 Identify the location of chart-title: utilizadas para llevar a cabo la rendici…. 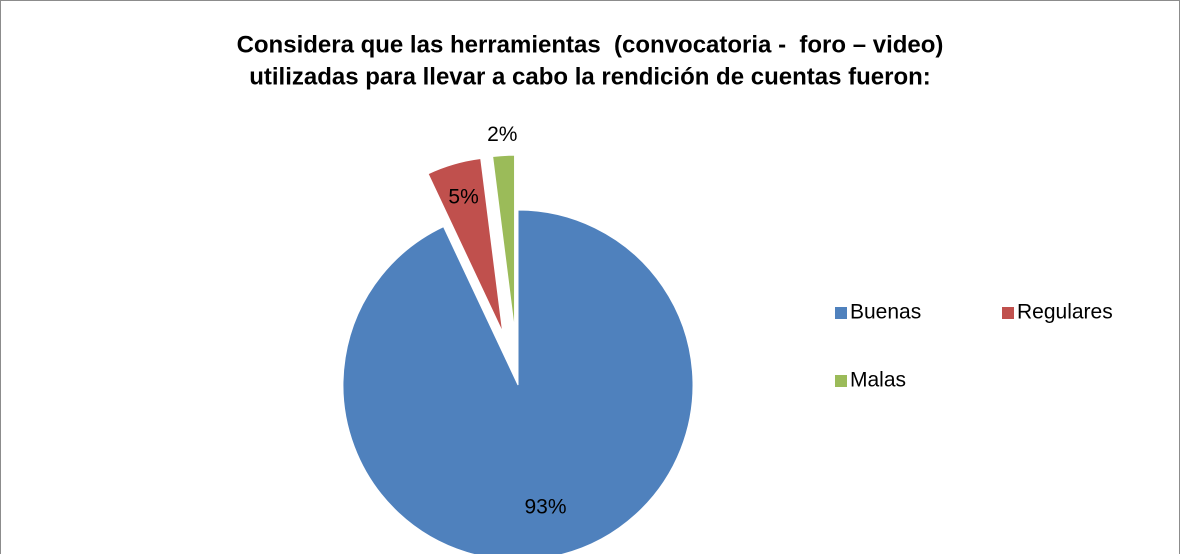
(590, 76).